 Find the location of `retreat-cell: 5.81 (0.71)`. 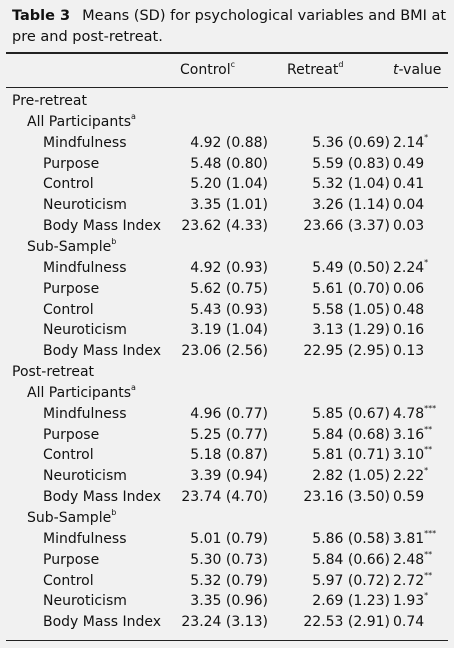

retreat-cell: 5.81 (0.71) is located at coordinates (351, 455).